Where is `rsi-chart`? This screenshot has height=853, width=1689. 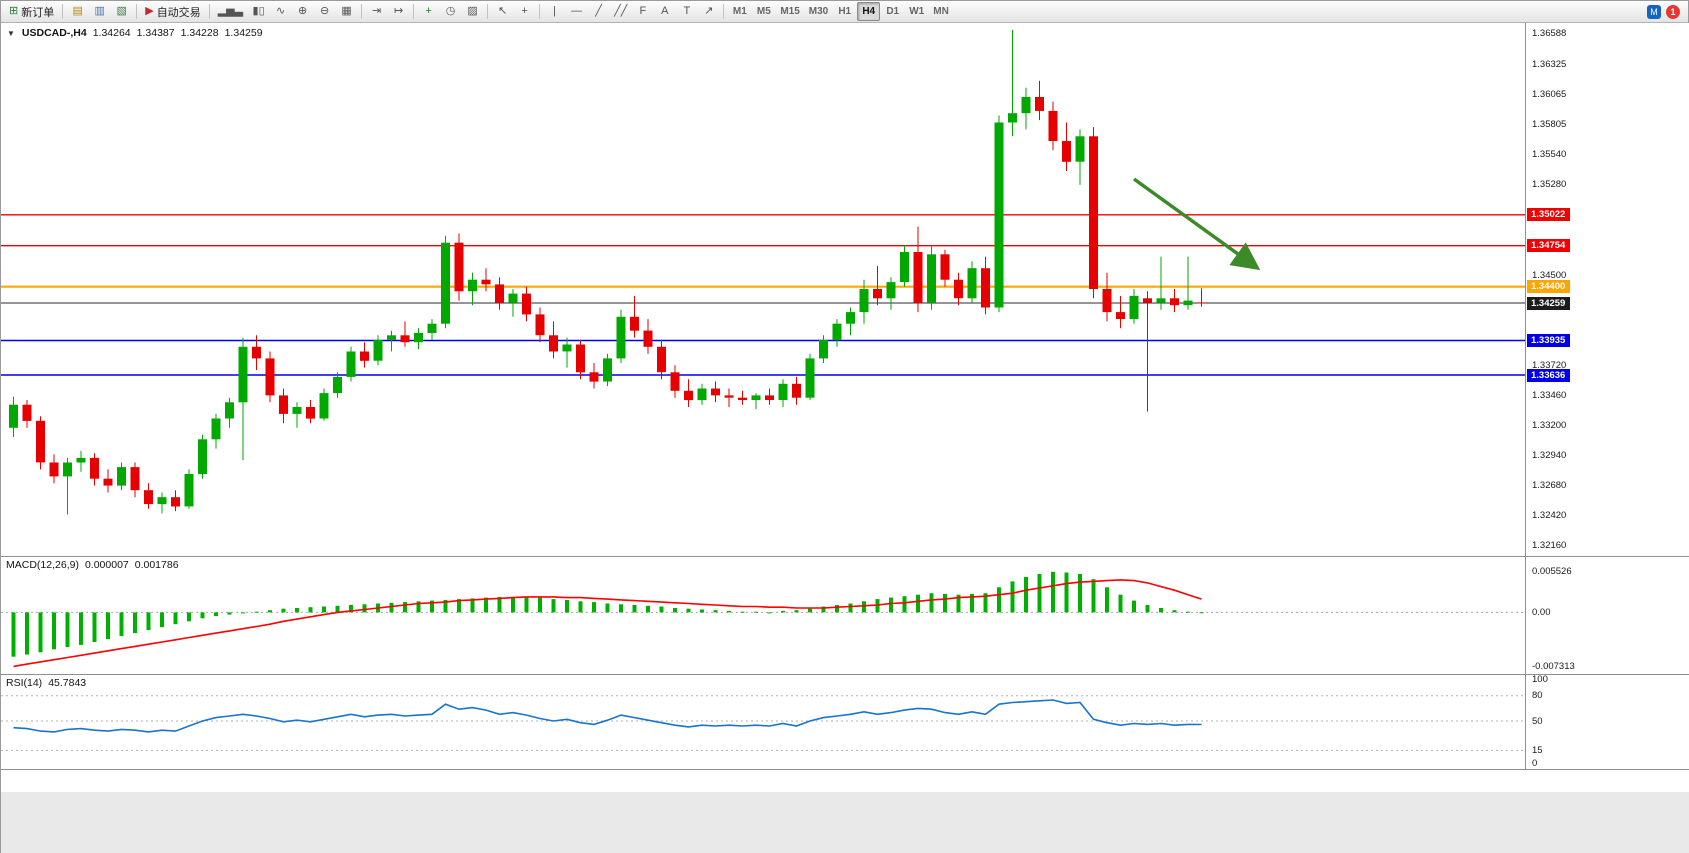 rsi-chart is located at coordinates (763, 722).